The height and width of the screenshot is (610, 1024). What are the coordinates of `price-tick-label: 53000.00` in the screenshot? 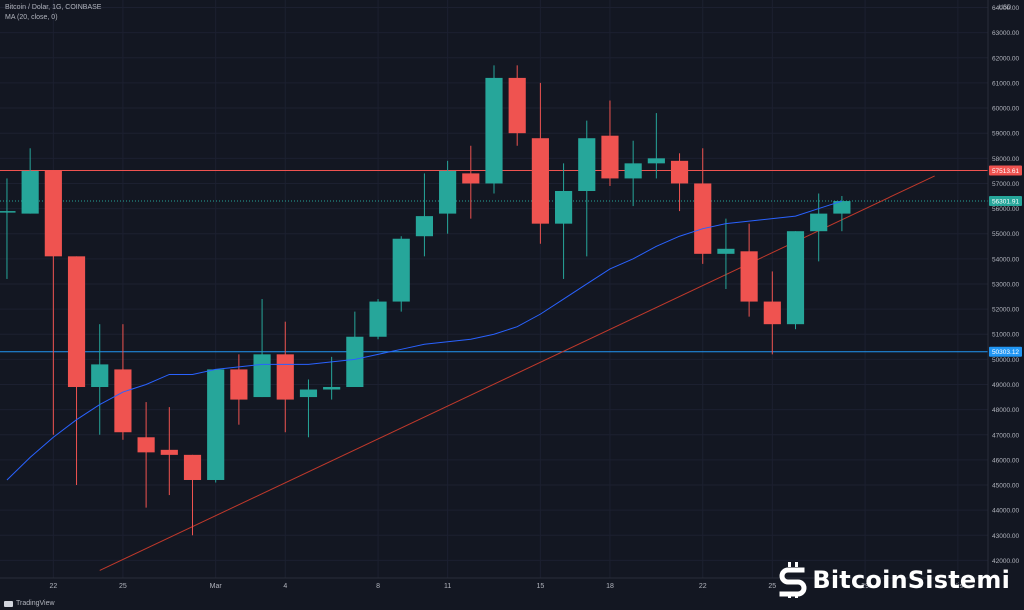 It's located at (1005, 284).